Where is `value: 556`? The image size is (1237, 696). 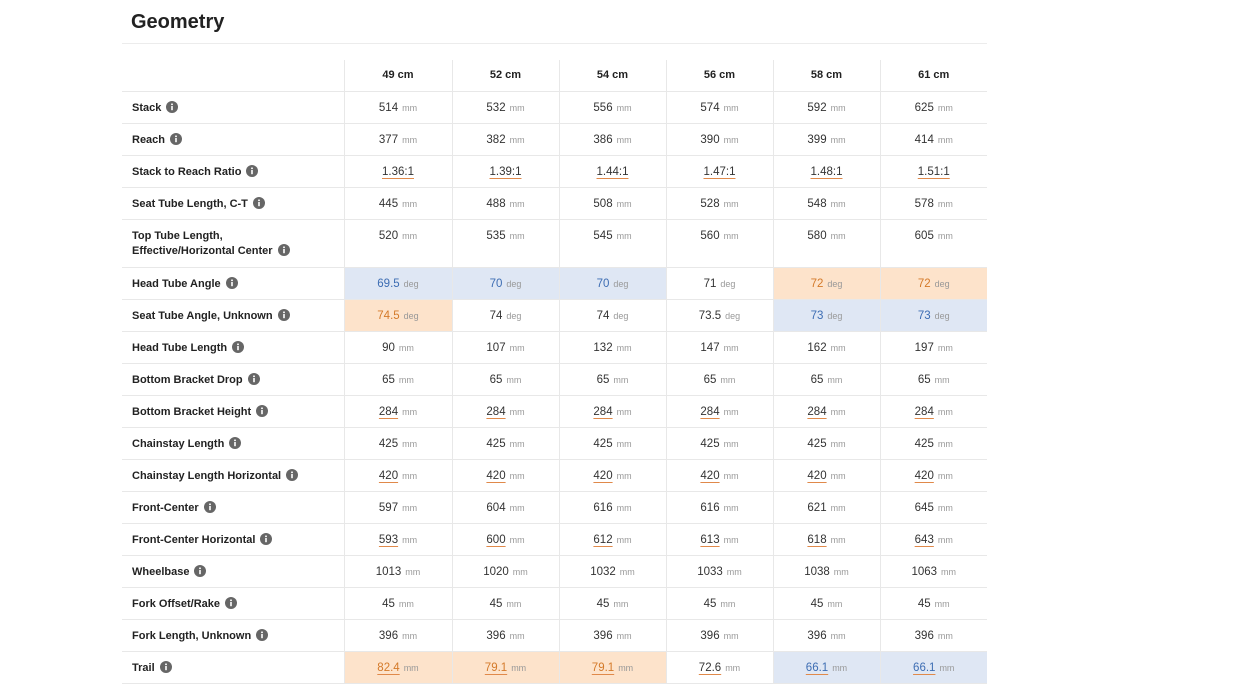
value: 556 is located at coordinates (603, 108).